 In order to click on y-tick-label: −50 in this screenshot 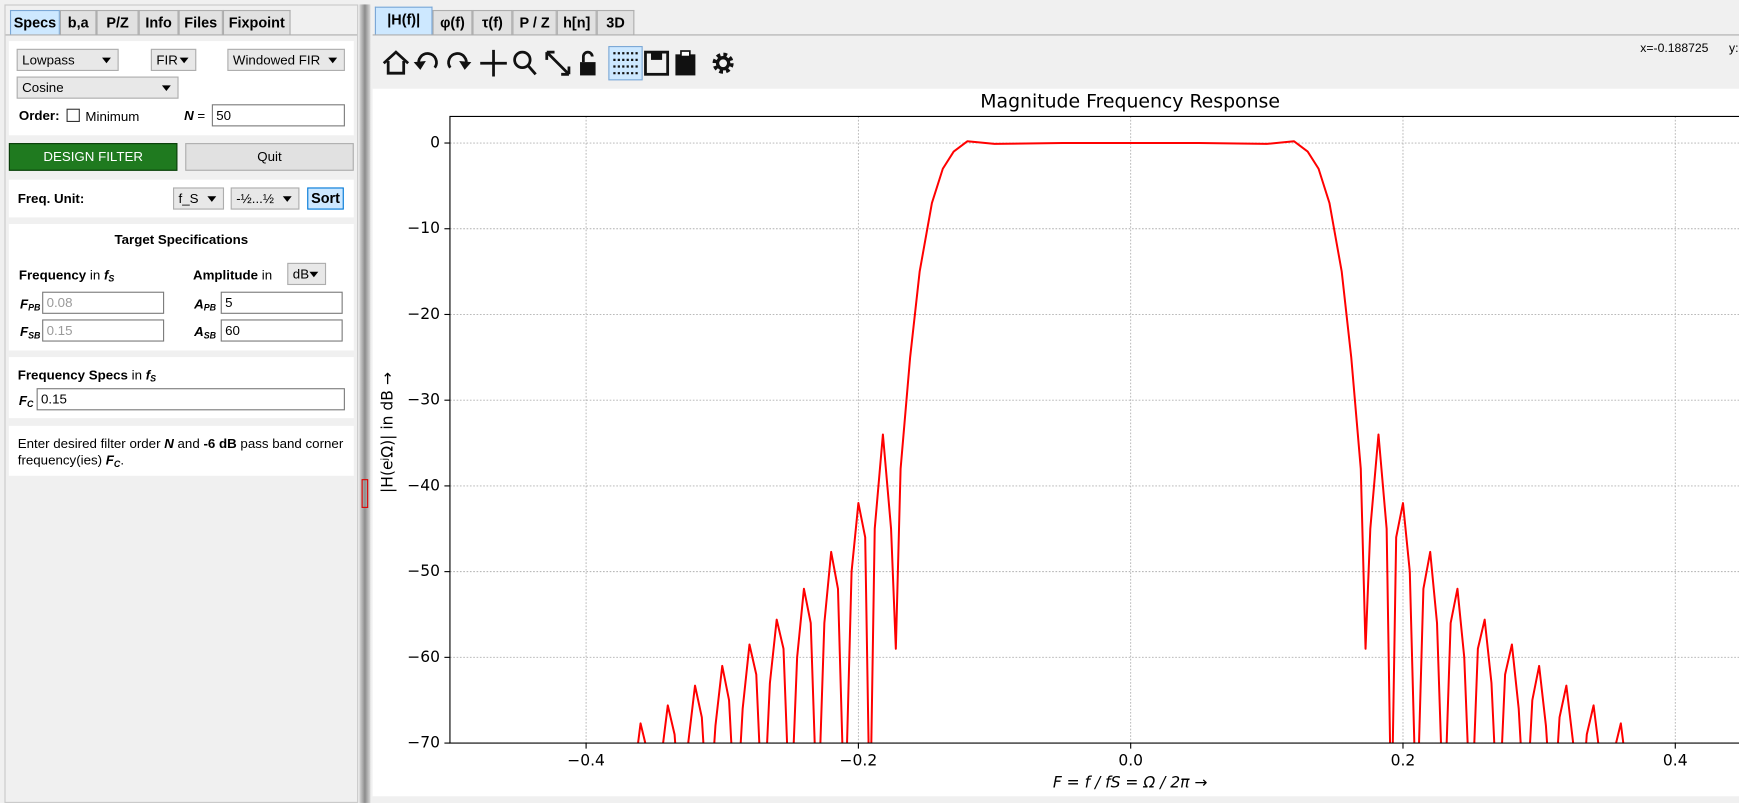, I will do `click(423, 571)`.